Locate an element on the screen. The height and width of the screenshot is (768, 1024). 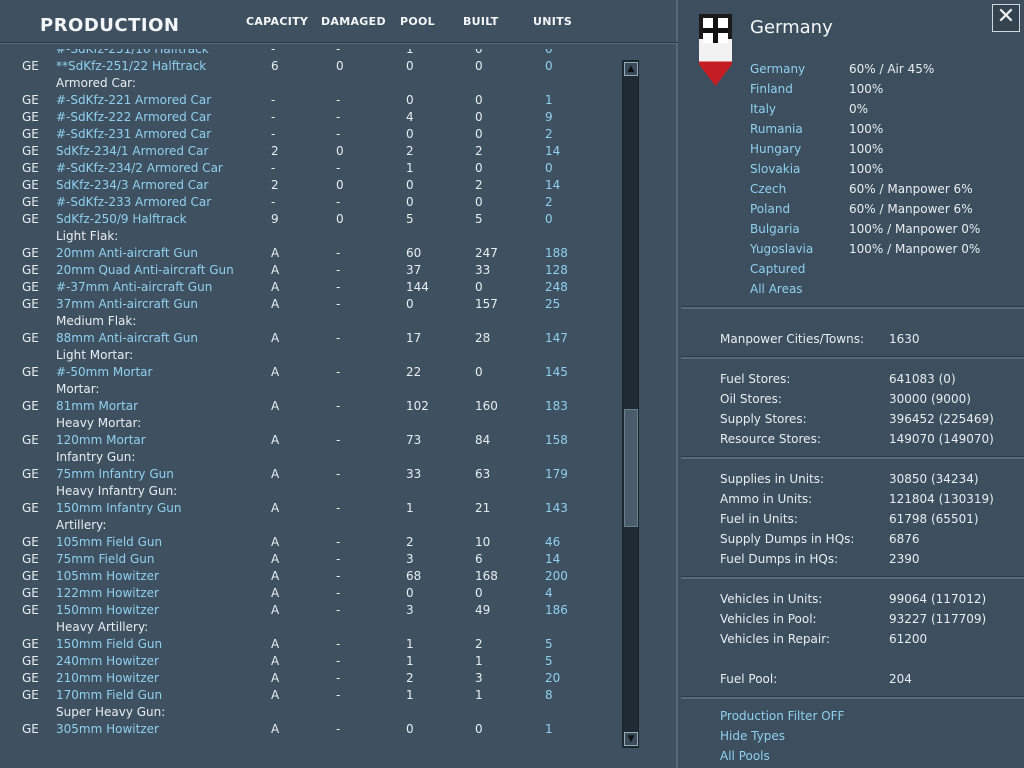
table-row: GE 81mm Mortar A - 102 160 183 is located at coordinates (307, 406).